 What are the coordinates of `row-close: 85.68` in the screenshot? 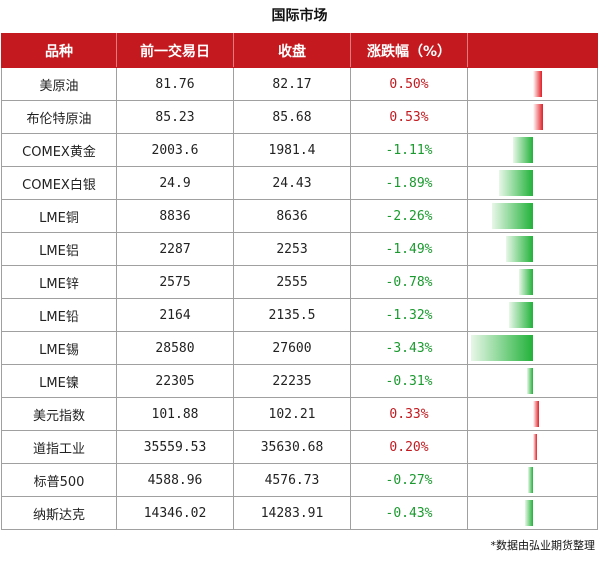 It's located at (292, 117).